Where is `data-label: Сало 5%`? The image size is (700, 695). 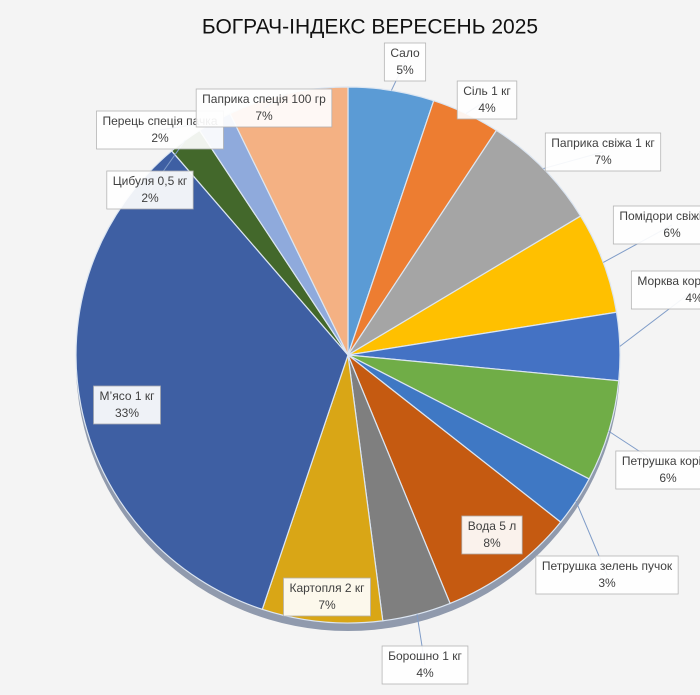
data-label: Сало 5% is located at coordinates (405, 62).